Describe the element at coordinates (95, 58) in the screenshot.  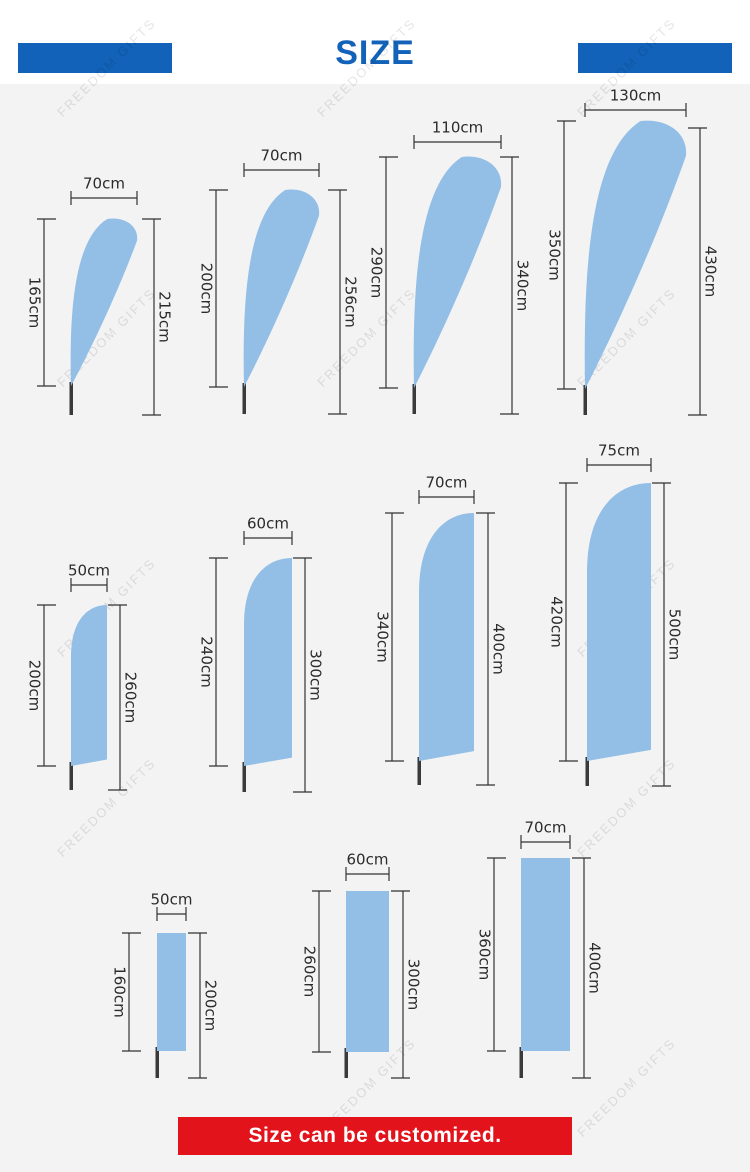
I see `left-ribbon` at that location.